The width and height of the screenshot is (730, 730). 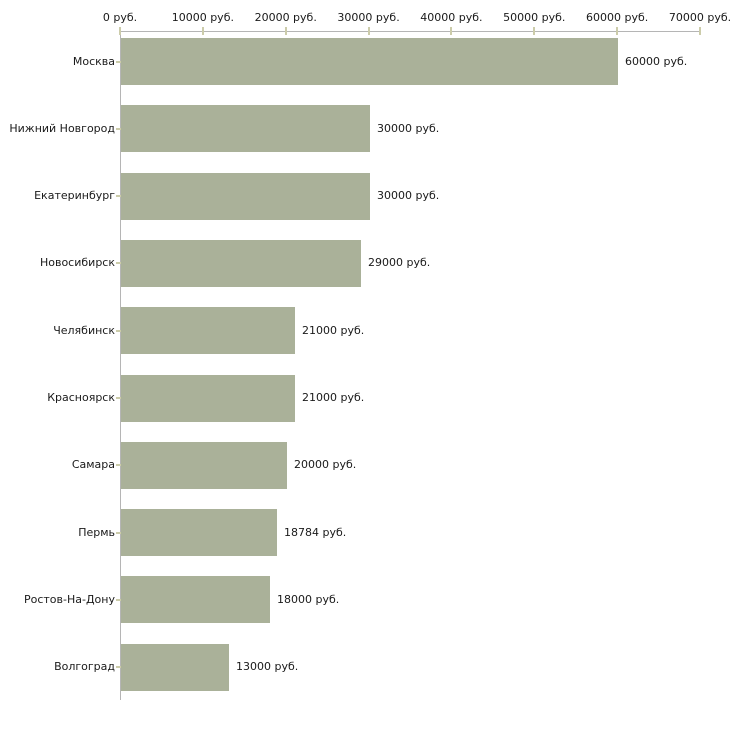 I want to click on x-axis-tick-label: 50000 руб., so click(x=534, y=17).